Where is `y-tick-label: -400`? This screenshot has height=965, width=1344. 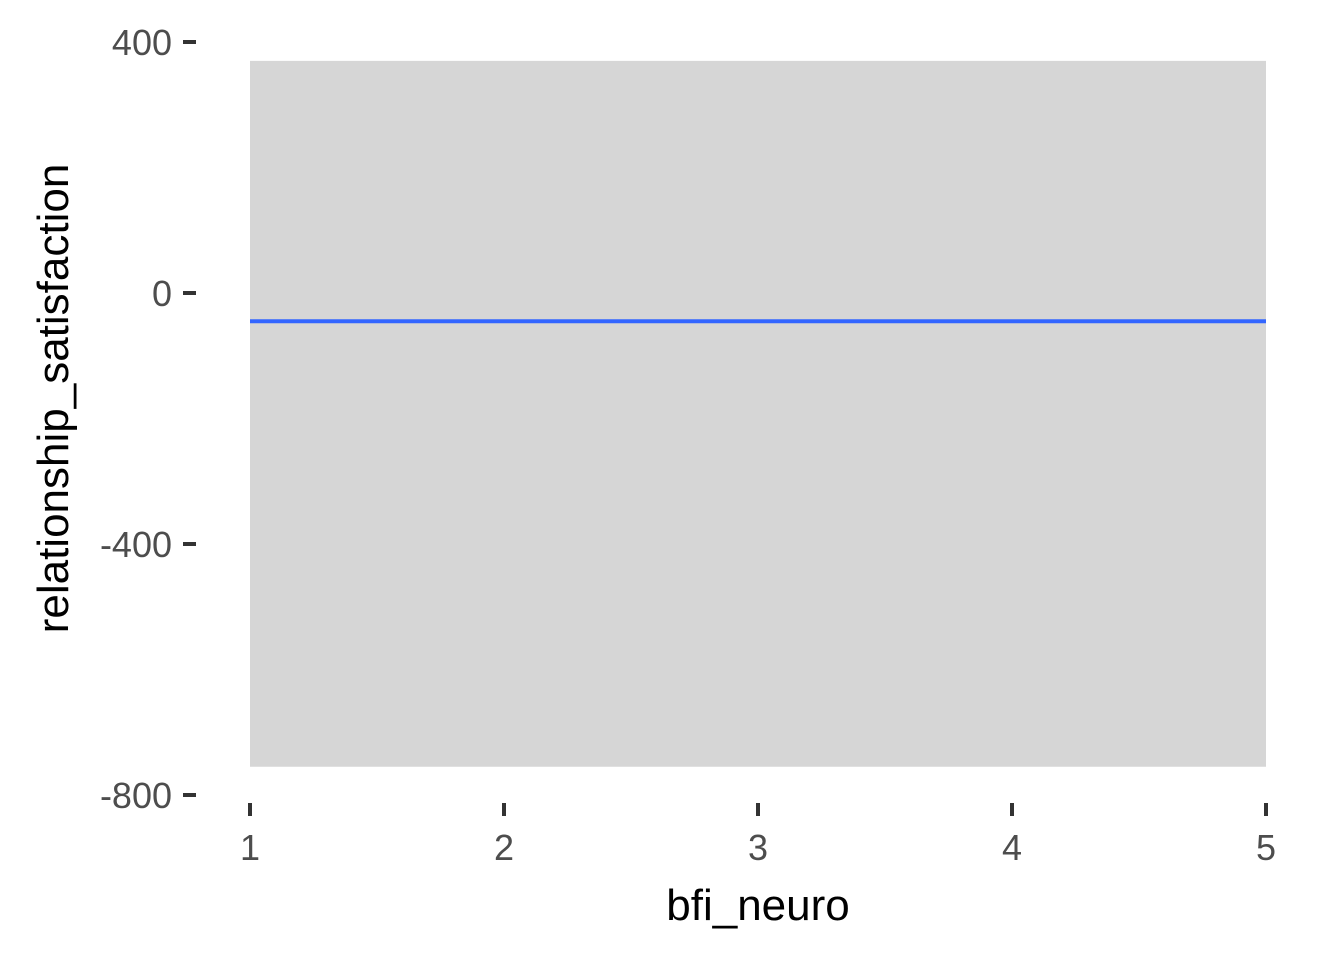
y-tick-label: -400 is located at coordinates (136, 544).